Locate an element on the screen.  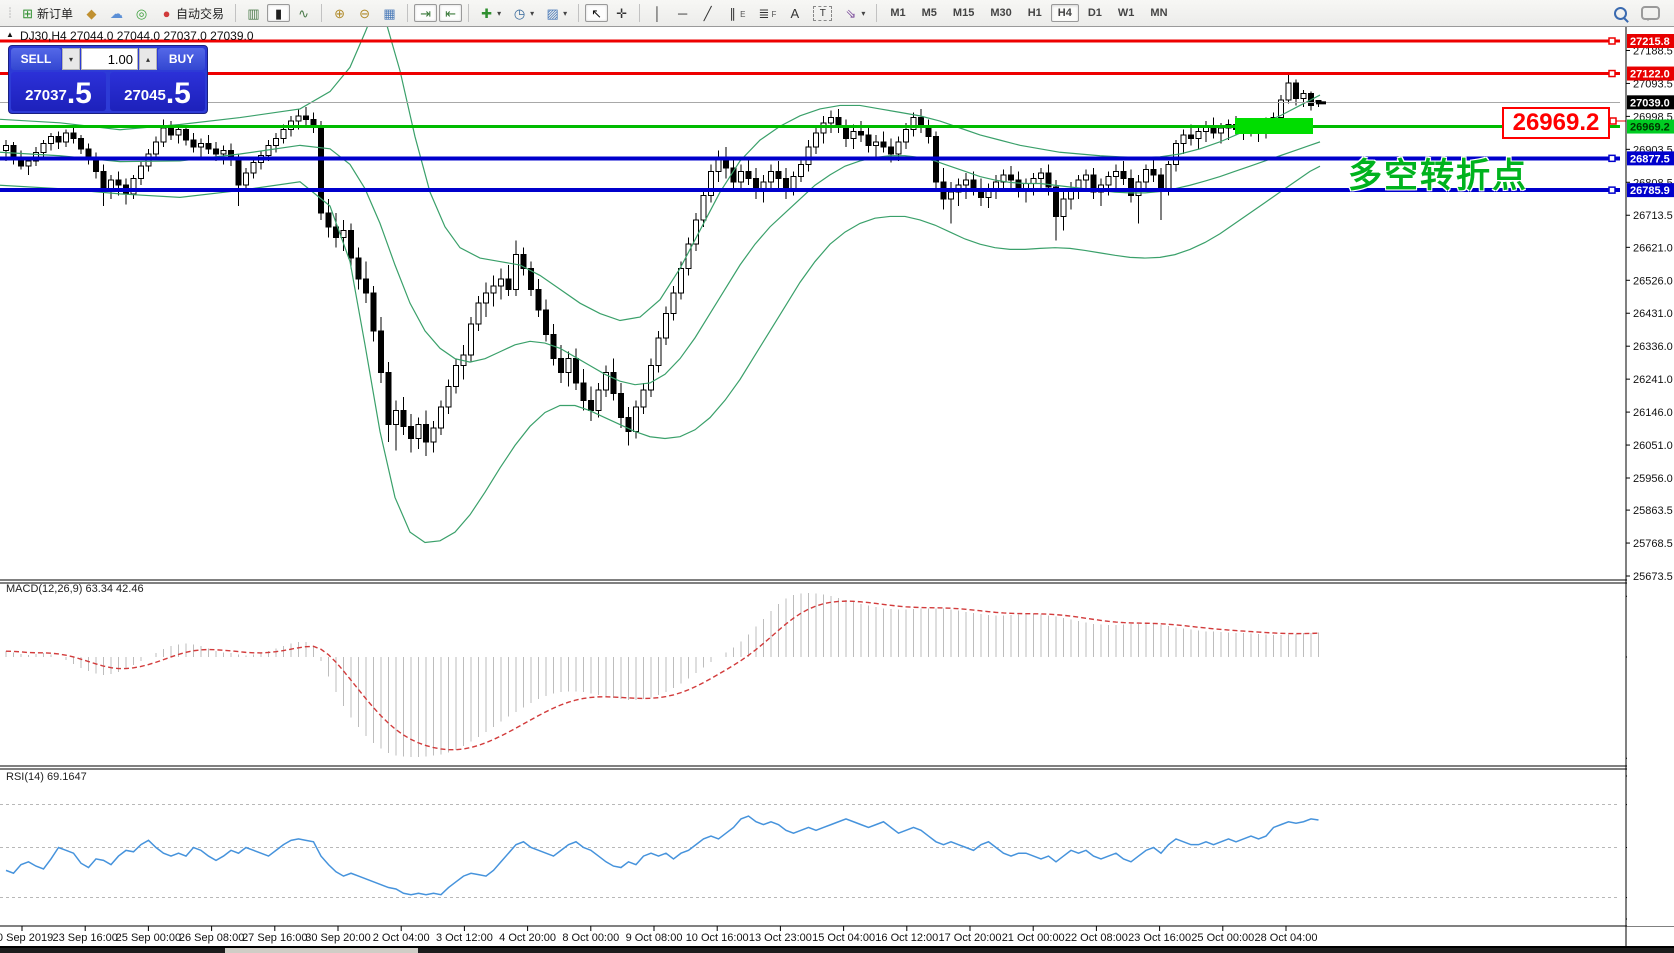
signals-button: ◎ is located at coordinates (141, 13).